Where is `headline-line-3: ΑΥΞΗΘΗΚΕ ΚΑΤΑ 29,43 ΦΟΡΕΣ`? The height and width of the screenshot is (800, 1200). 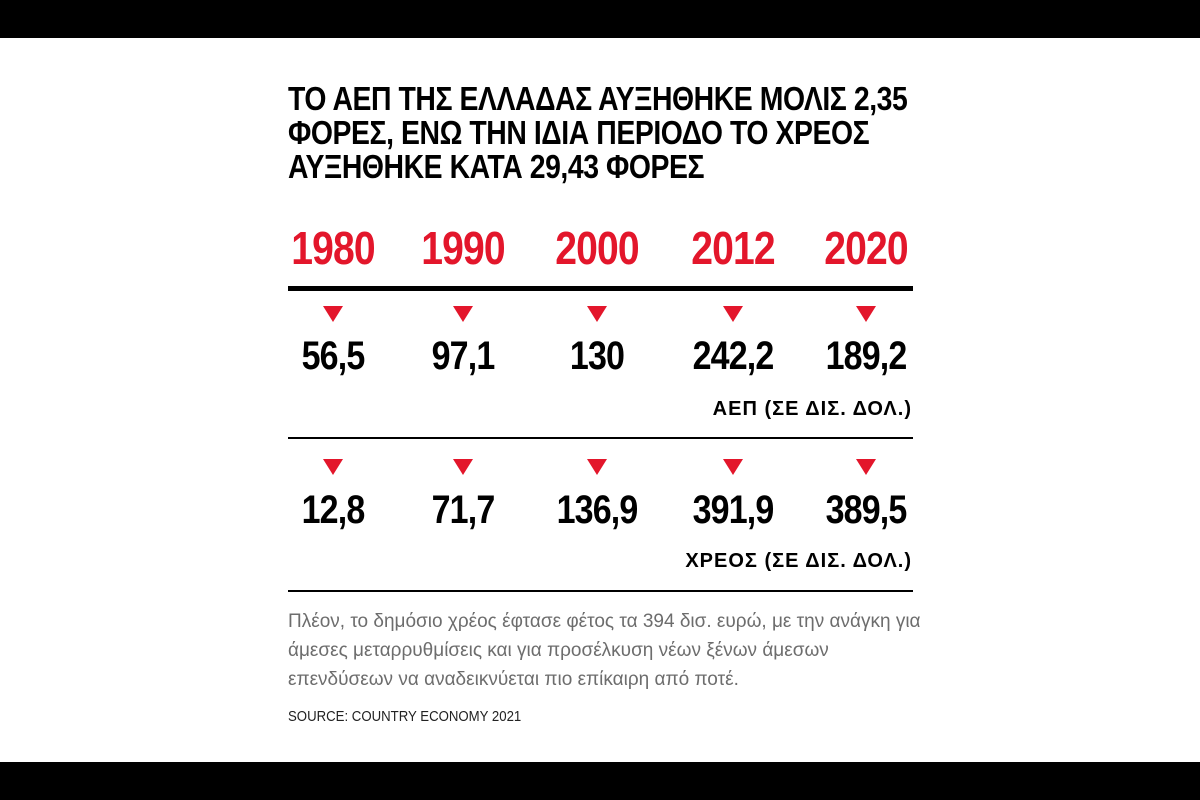
headline-line-3: ΑΥΞΗΘΗΚΕ ΚΑΤΑ 29,43 ΦΟΡΕΣ is located at coordinates (496, 166).